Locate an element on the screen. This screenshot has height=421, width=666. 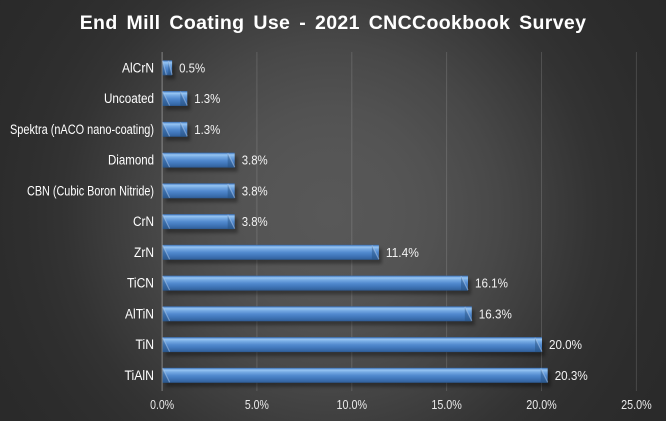
svg-text: 15.0% is located at coordinates (446, 404).